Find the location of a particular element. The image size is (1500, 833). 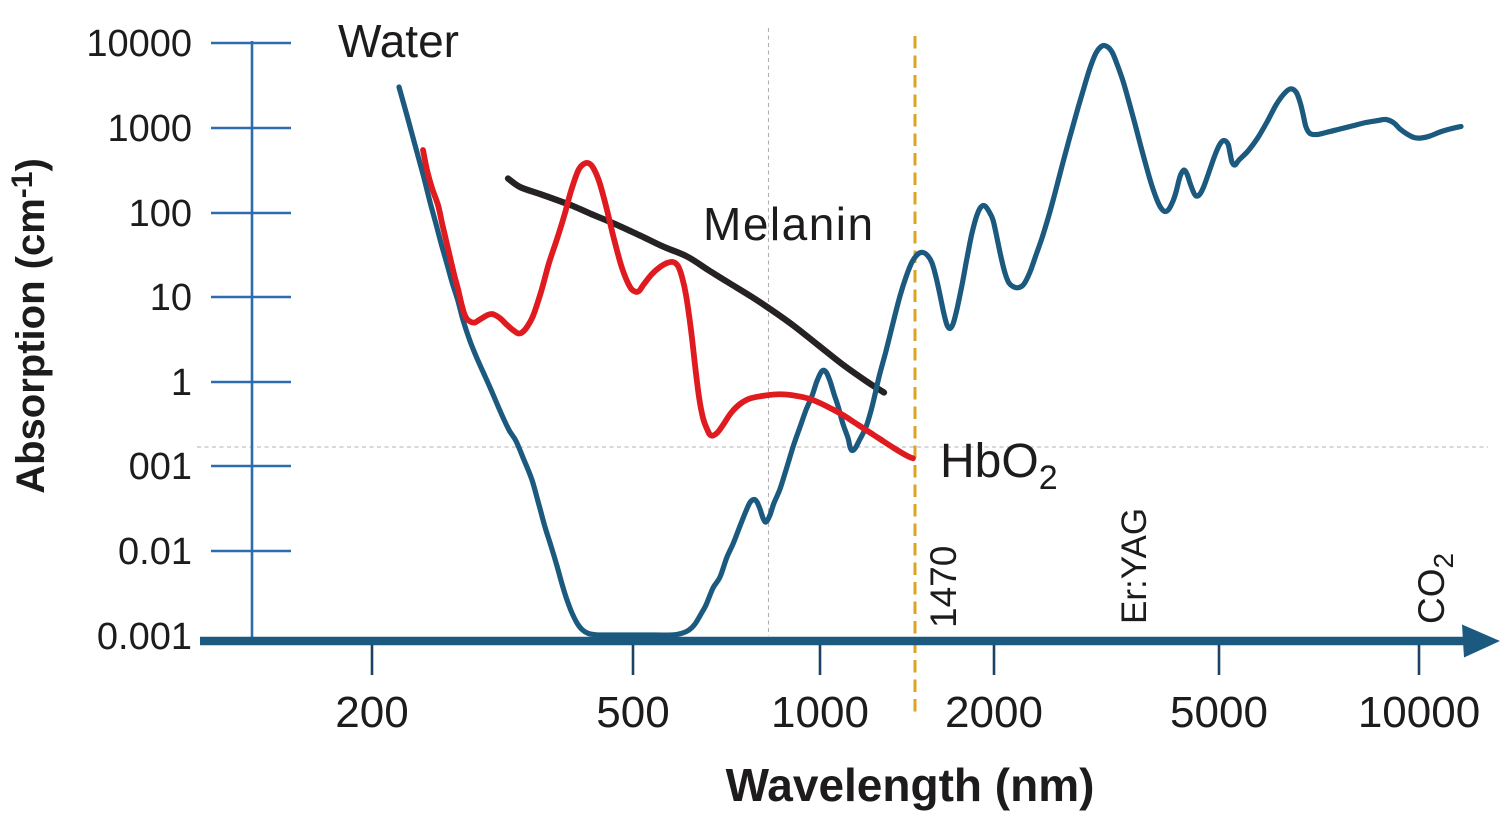

svg-text: Absorption (cm-1) is located at coordinates (29, 326).